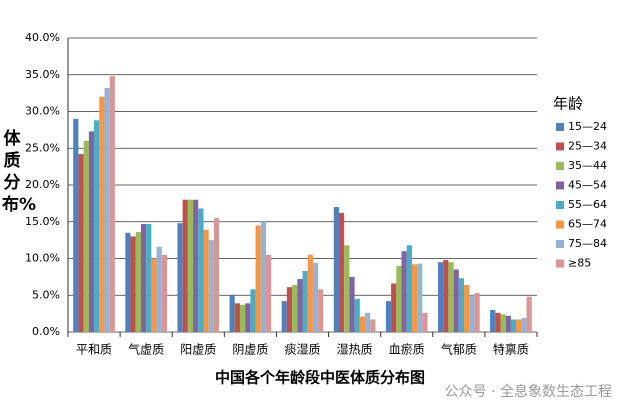  What do you see at coordinates (302, 349) in the screenshot?
I see `x-tick-label: 痰湿质` at bounding box center [302, 349].